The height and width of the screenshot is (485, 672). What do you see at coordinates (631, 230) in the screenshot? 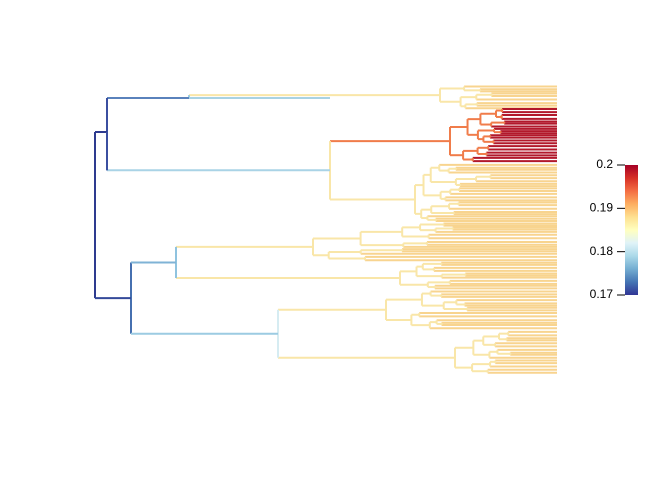
I see `colorbar-gradient` at bounding box center [631, 230].